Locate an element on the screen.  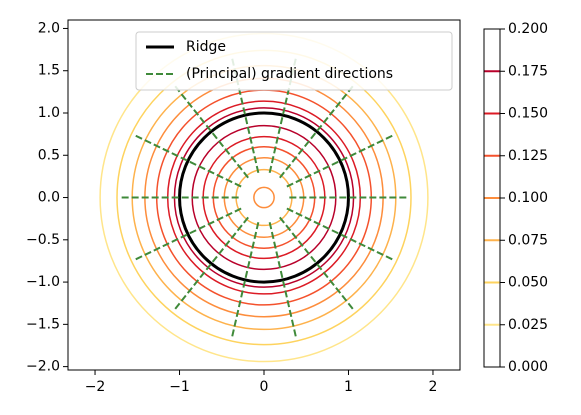
legend-label: Ridge is located at coordinates (206, 47).